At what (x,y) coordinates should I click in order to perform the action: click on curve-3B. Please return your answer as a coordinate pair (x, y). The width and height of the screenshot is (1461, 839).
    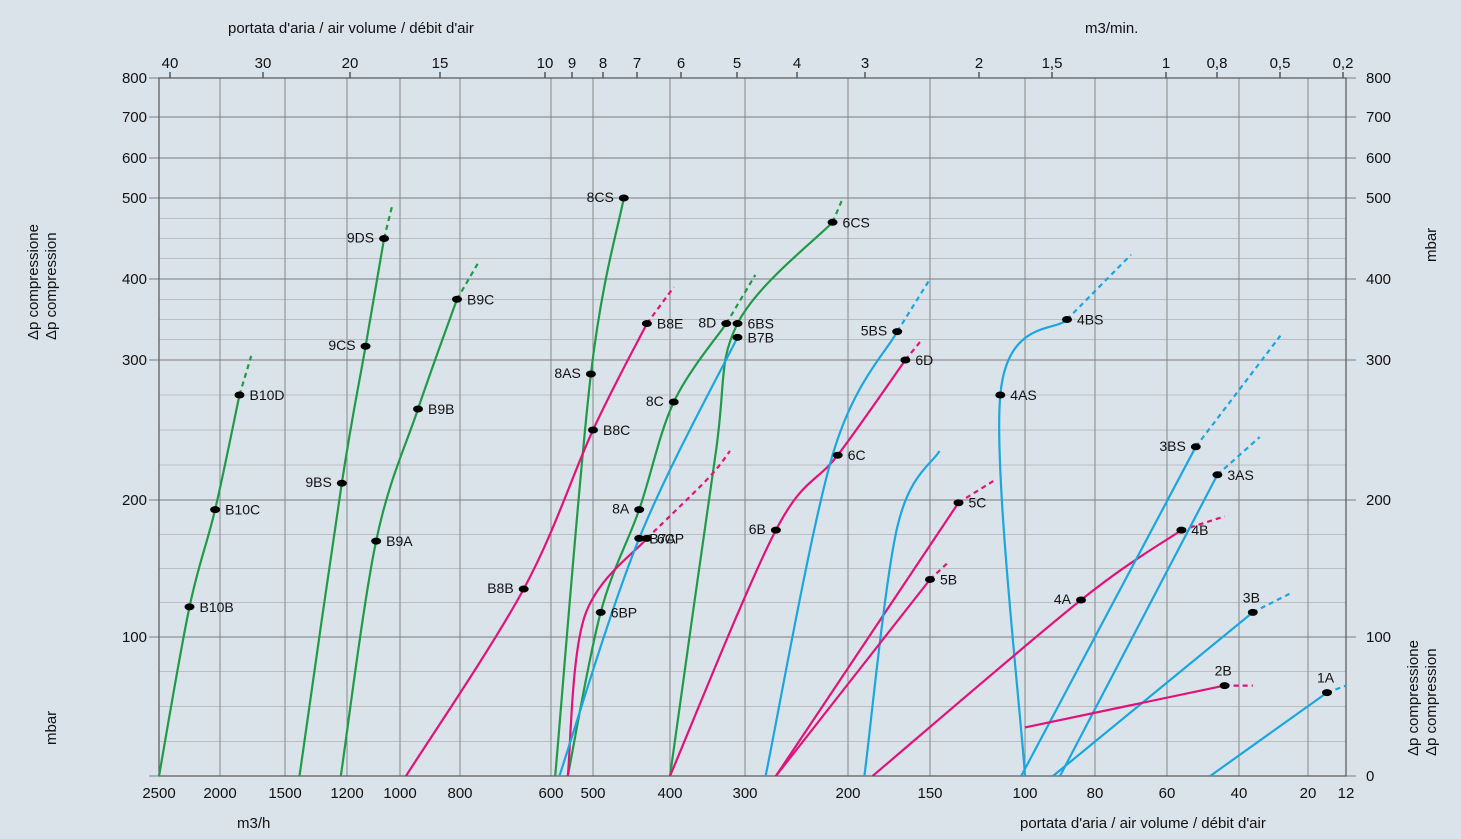
    Looking at the image, I should click on (1153, 694).